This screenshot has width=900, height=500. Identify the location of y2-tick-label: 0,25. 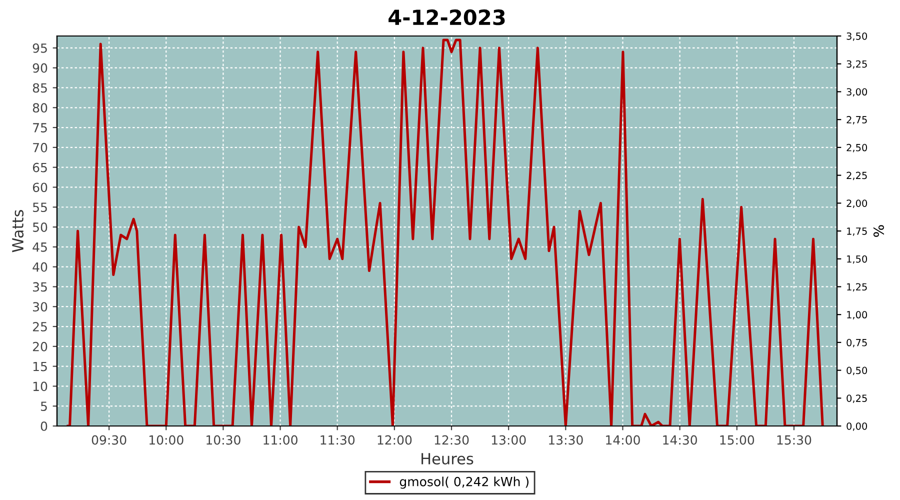
(856, 398).